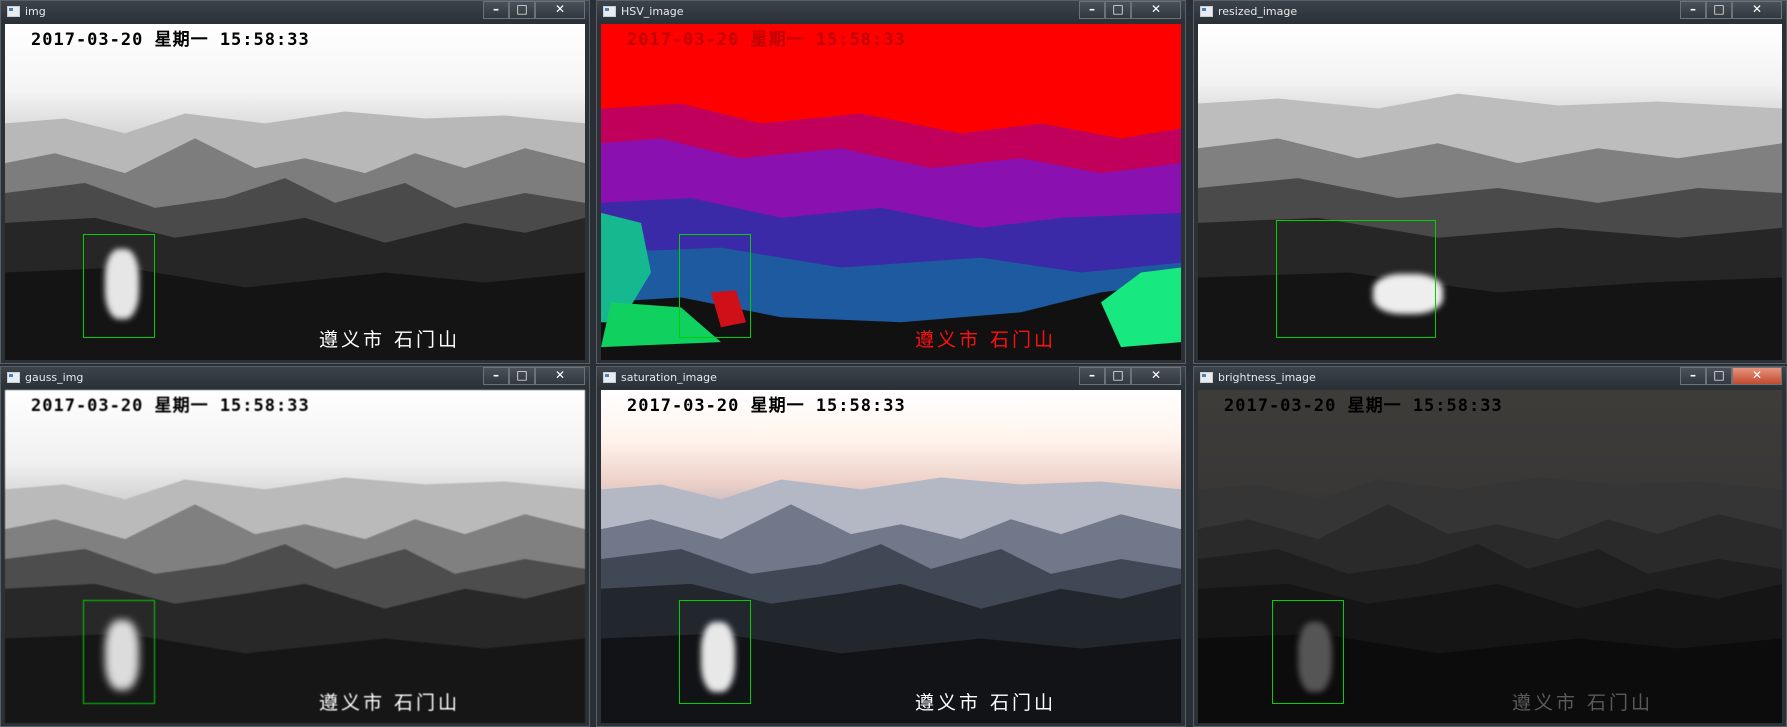 Image resolution: width=1787 pixels, height=727 pixels. What do you see at coordinates (295, 12) in the screenshot?
I see `title-bar: img – □ ✕` at bounding box center [295, 12].